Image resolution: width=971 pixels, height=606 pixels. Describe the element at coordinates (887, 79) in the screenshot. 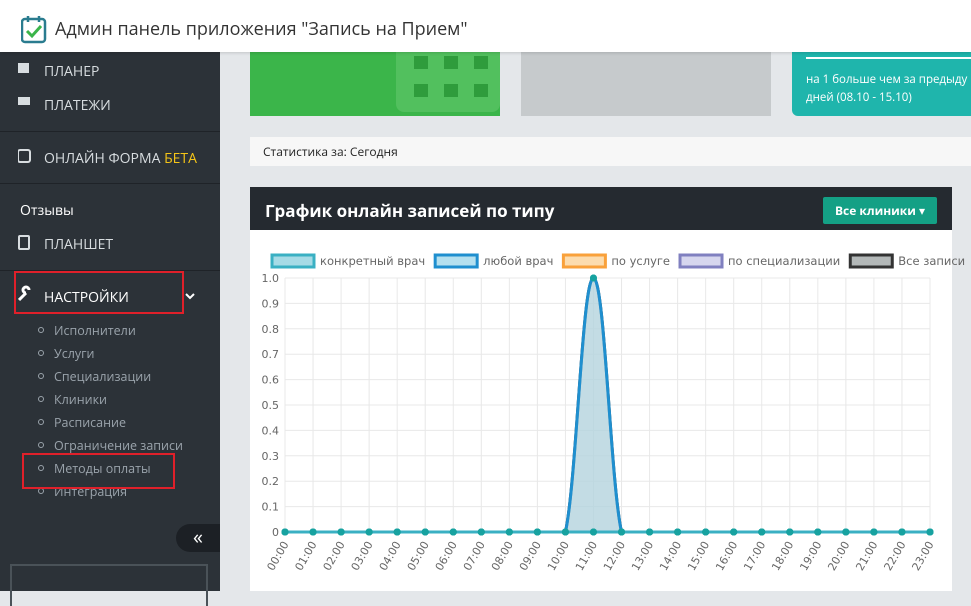

I see `card-text: на 1 больше чем за предыду` at that location.